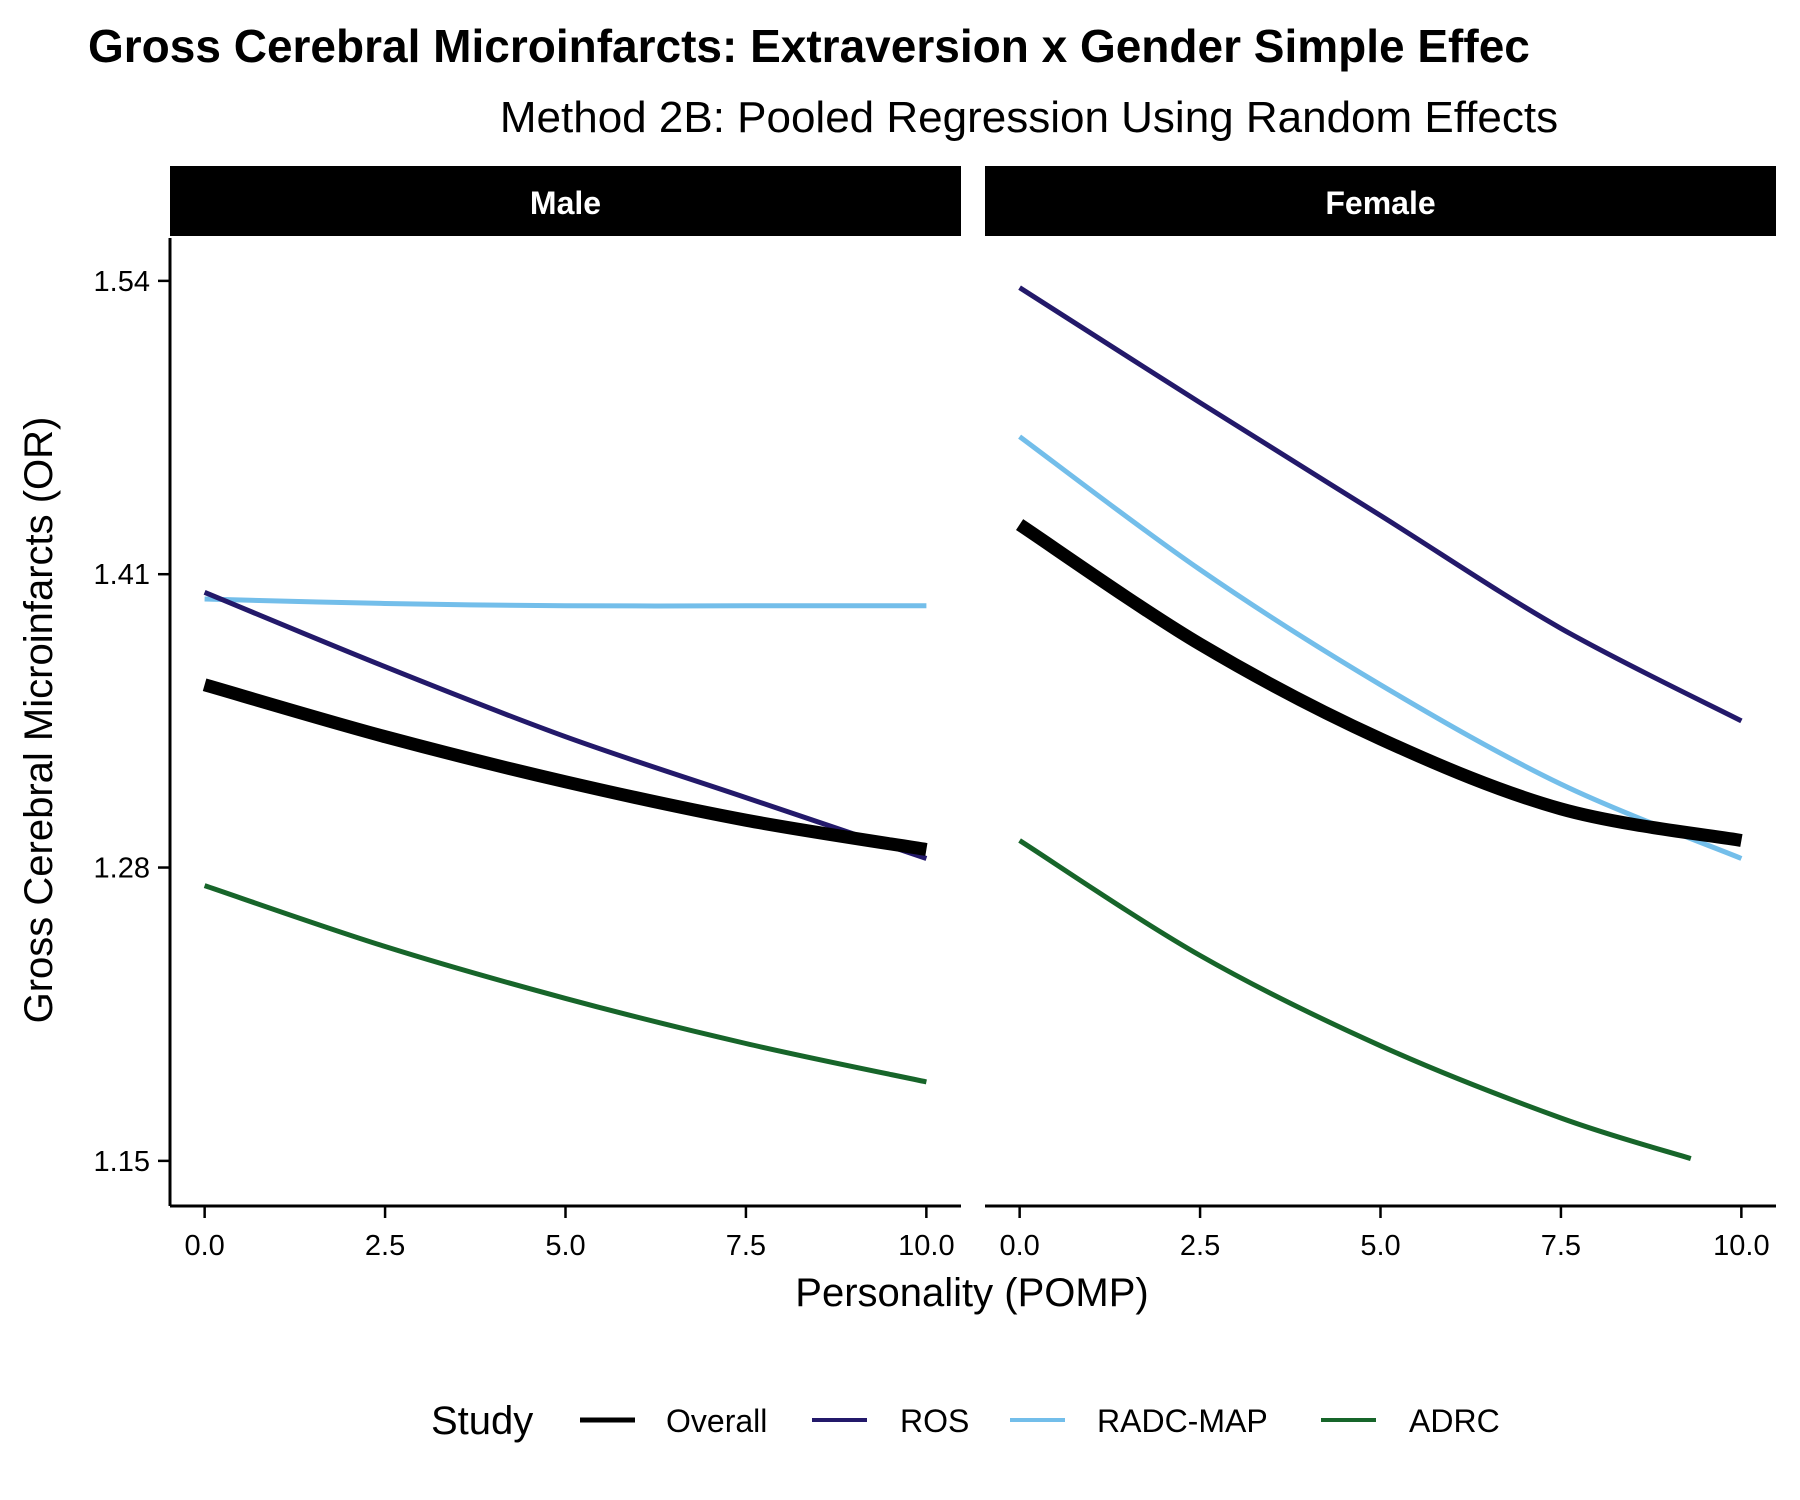 This screenshot has height=1500, width=1800. What do you see at coordinates (482, 1421) in the screenshot?
I see `legend-title: Study` at bounding box center [482, 1421].